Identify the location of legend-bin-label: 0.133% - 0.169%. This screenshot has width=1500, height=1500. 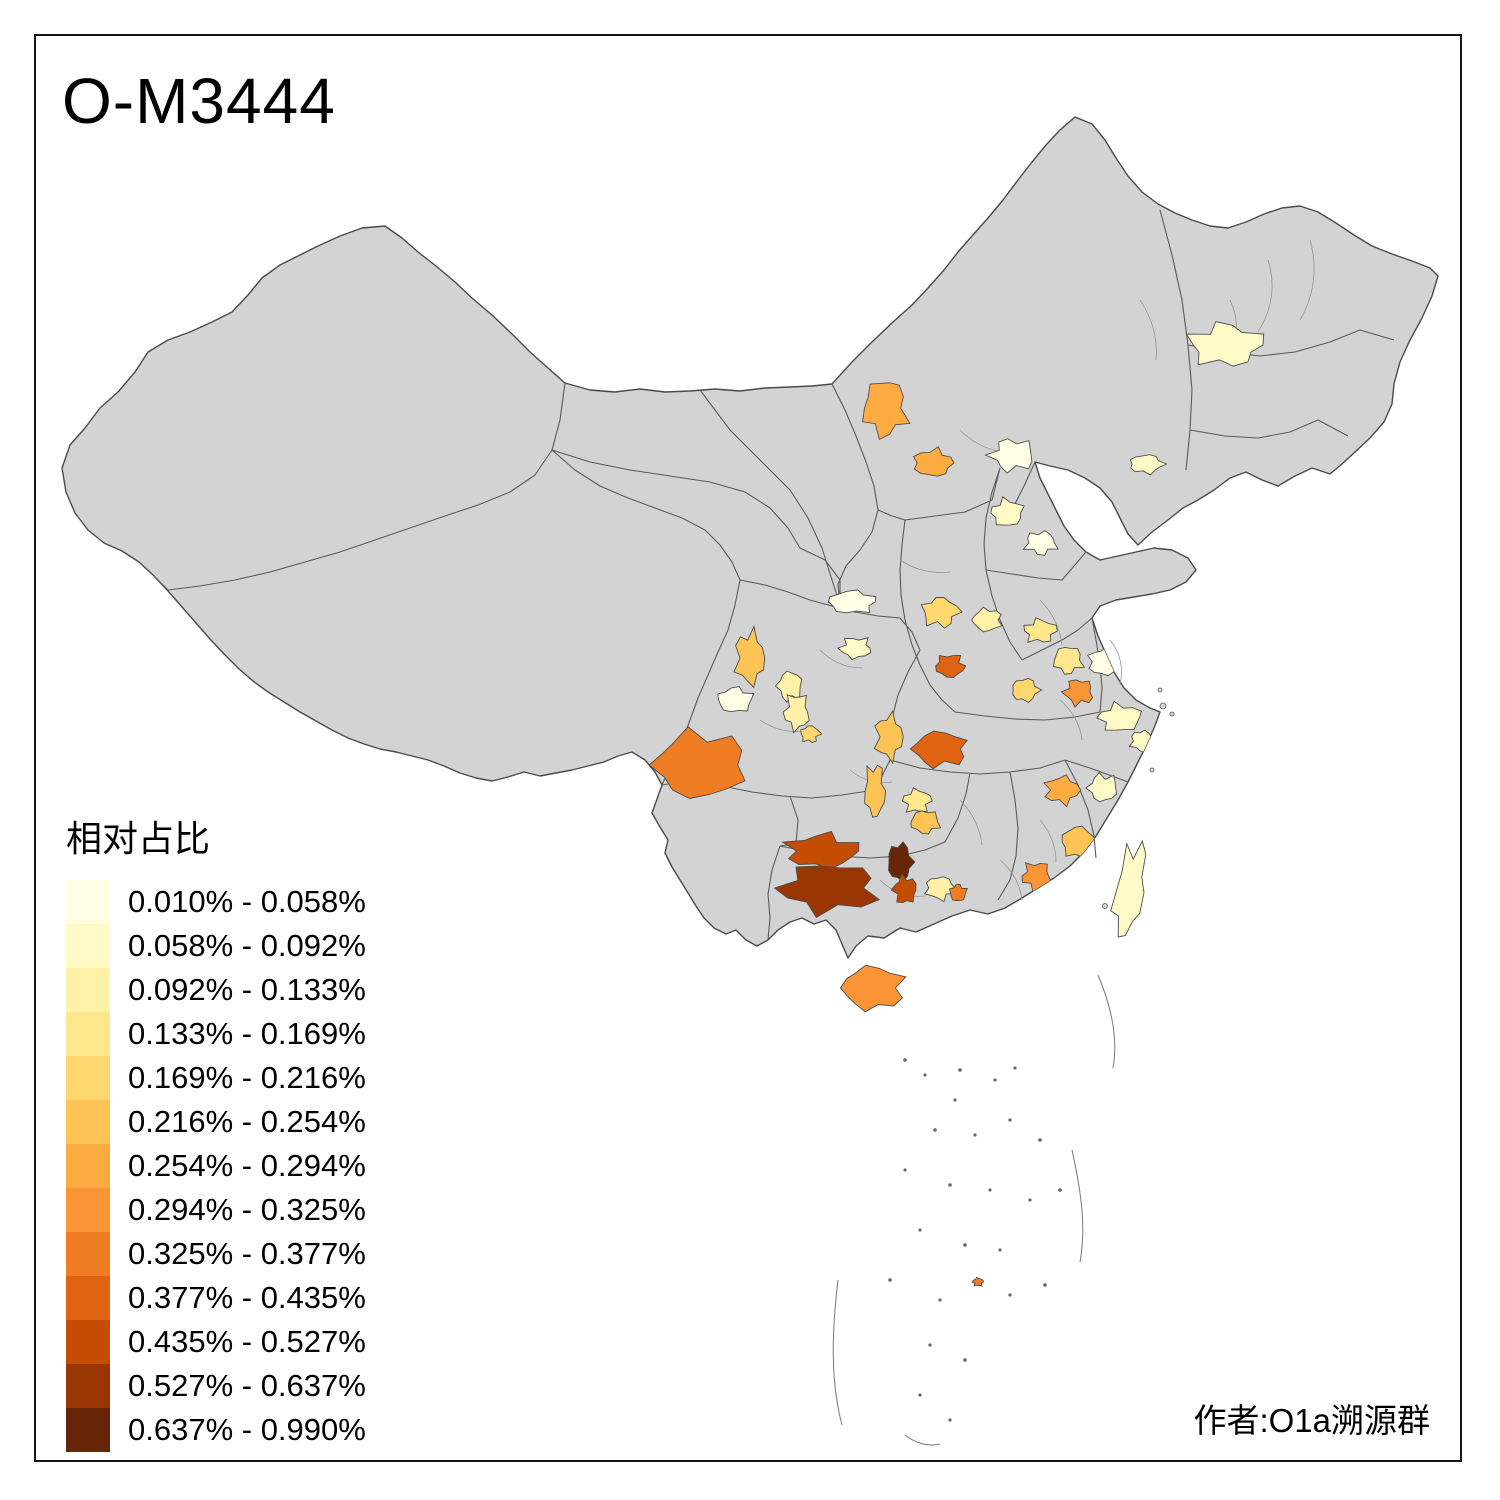
(247, 1033).